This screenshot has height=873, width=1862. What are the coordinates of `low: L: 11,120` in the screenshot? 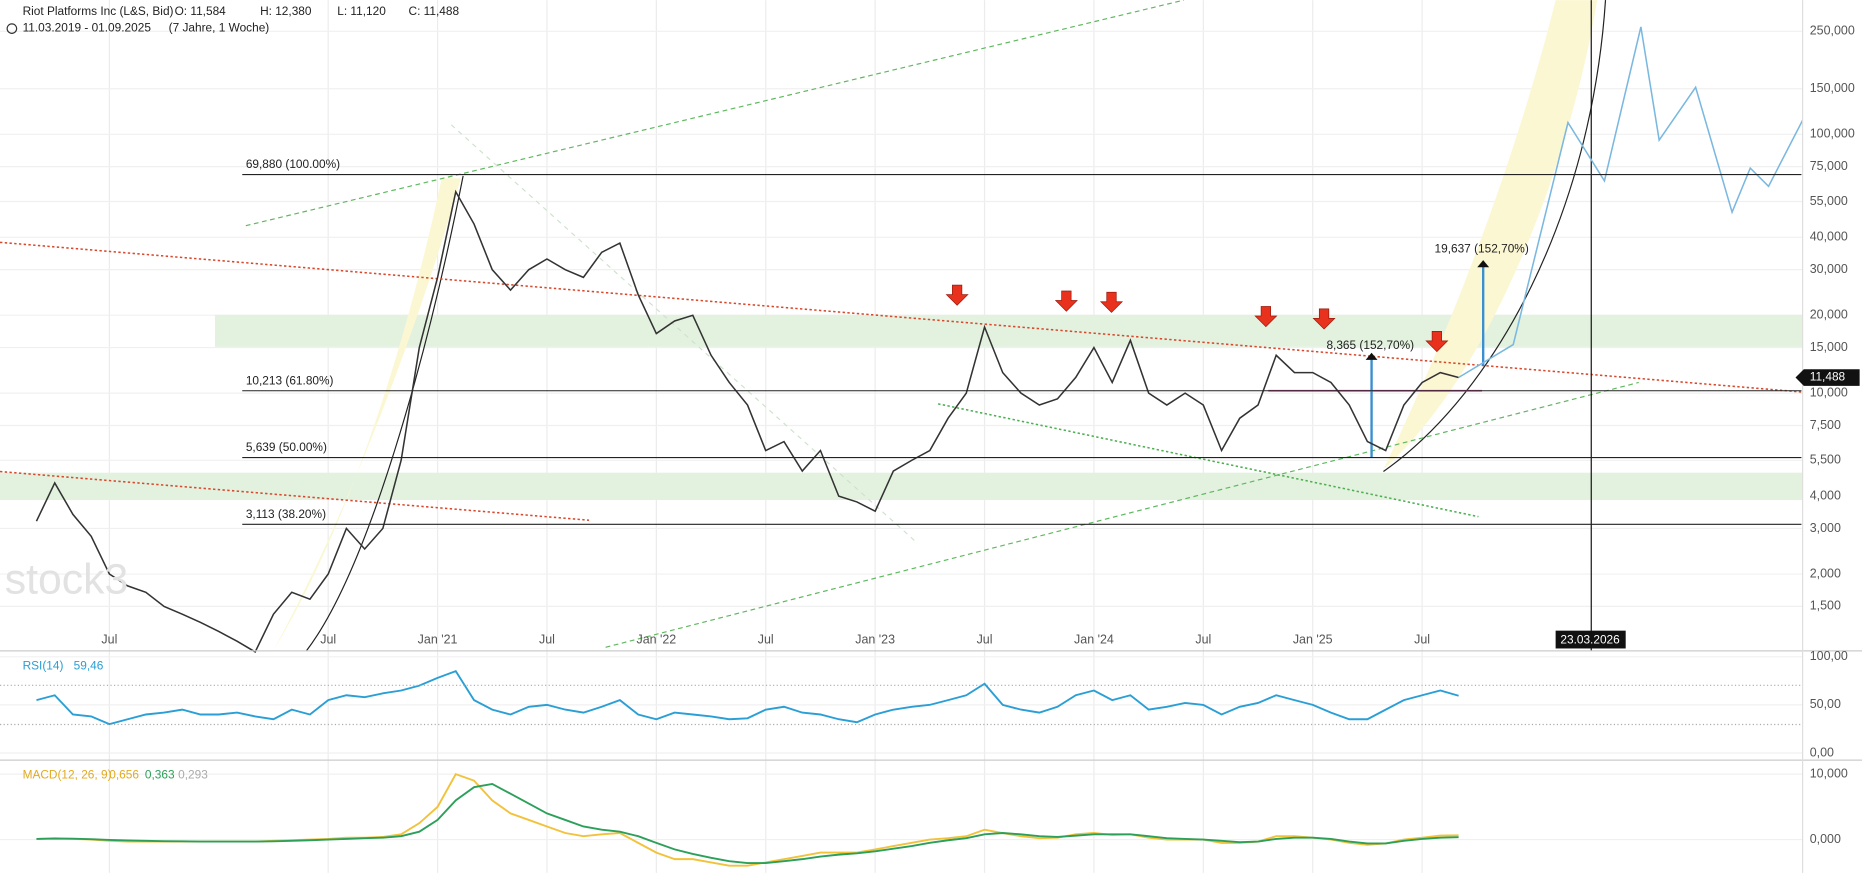 It's located at (361, 11).